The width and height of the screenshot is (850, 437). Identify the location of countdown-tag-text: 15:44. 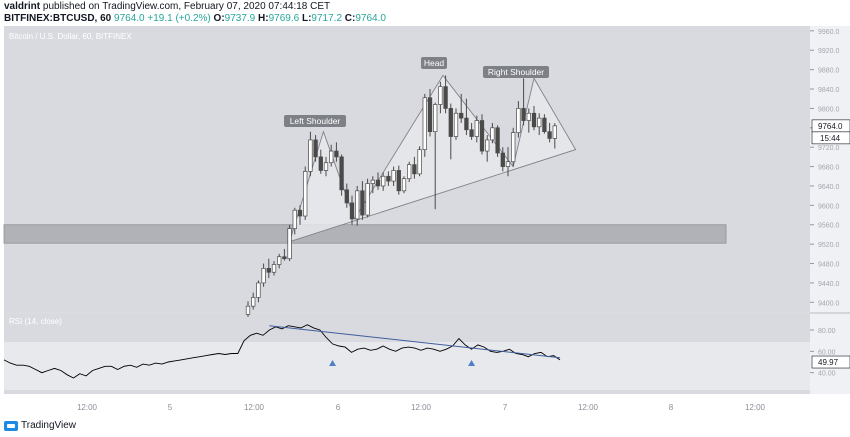
(830, 138).